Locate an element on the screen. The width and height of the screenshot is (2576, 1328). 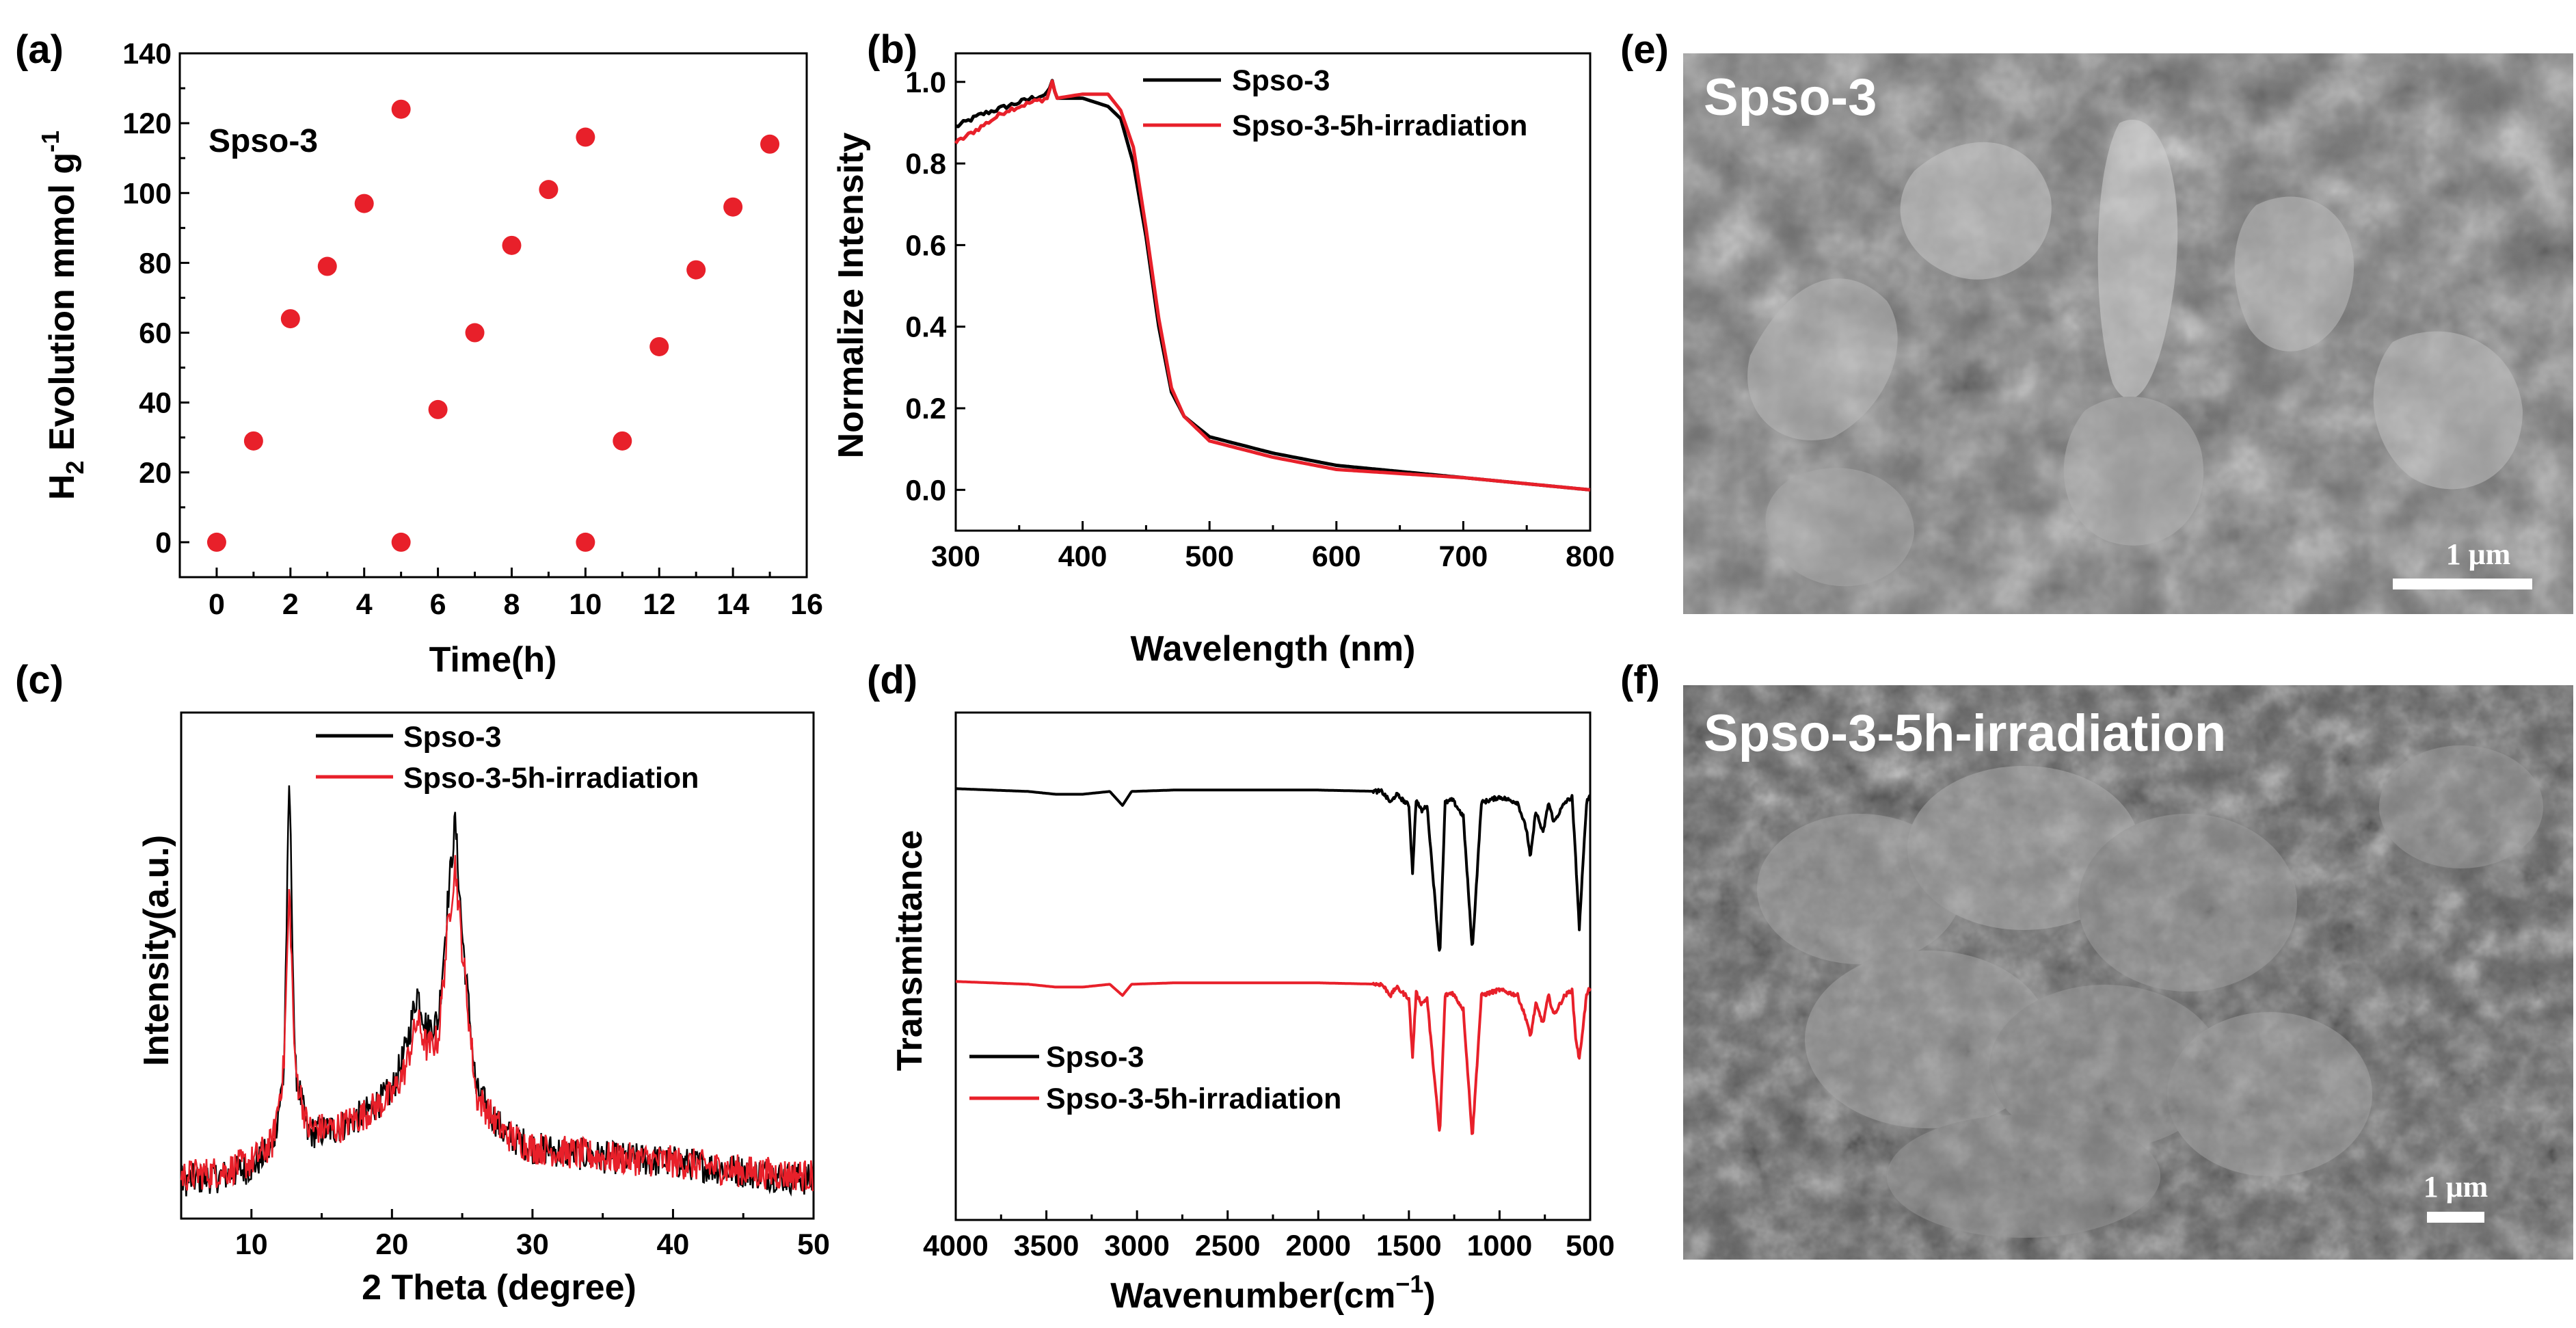
y-tick-label: 0.6 is located at coordinates (925, 245).